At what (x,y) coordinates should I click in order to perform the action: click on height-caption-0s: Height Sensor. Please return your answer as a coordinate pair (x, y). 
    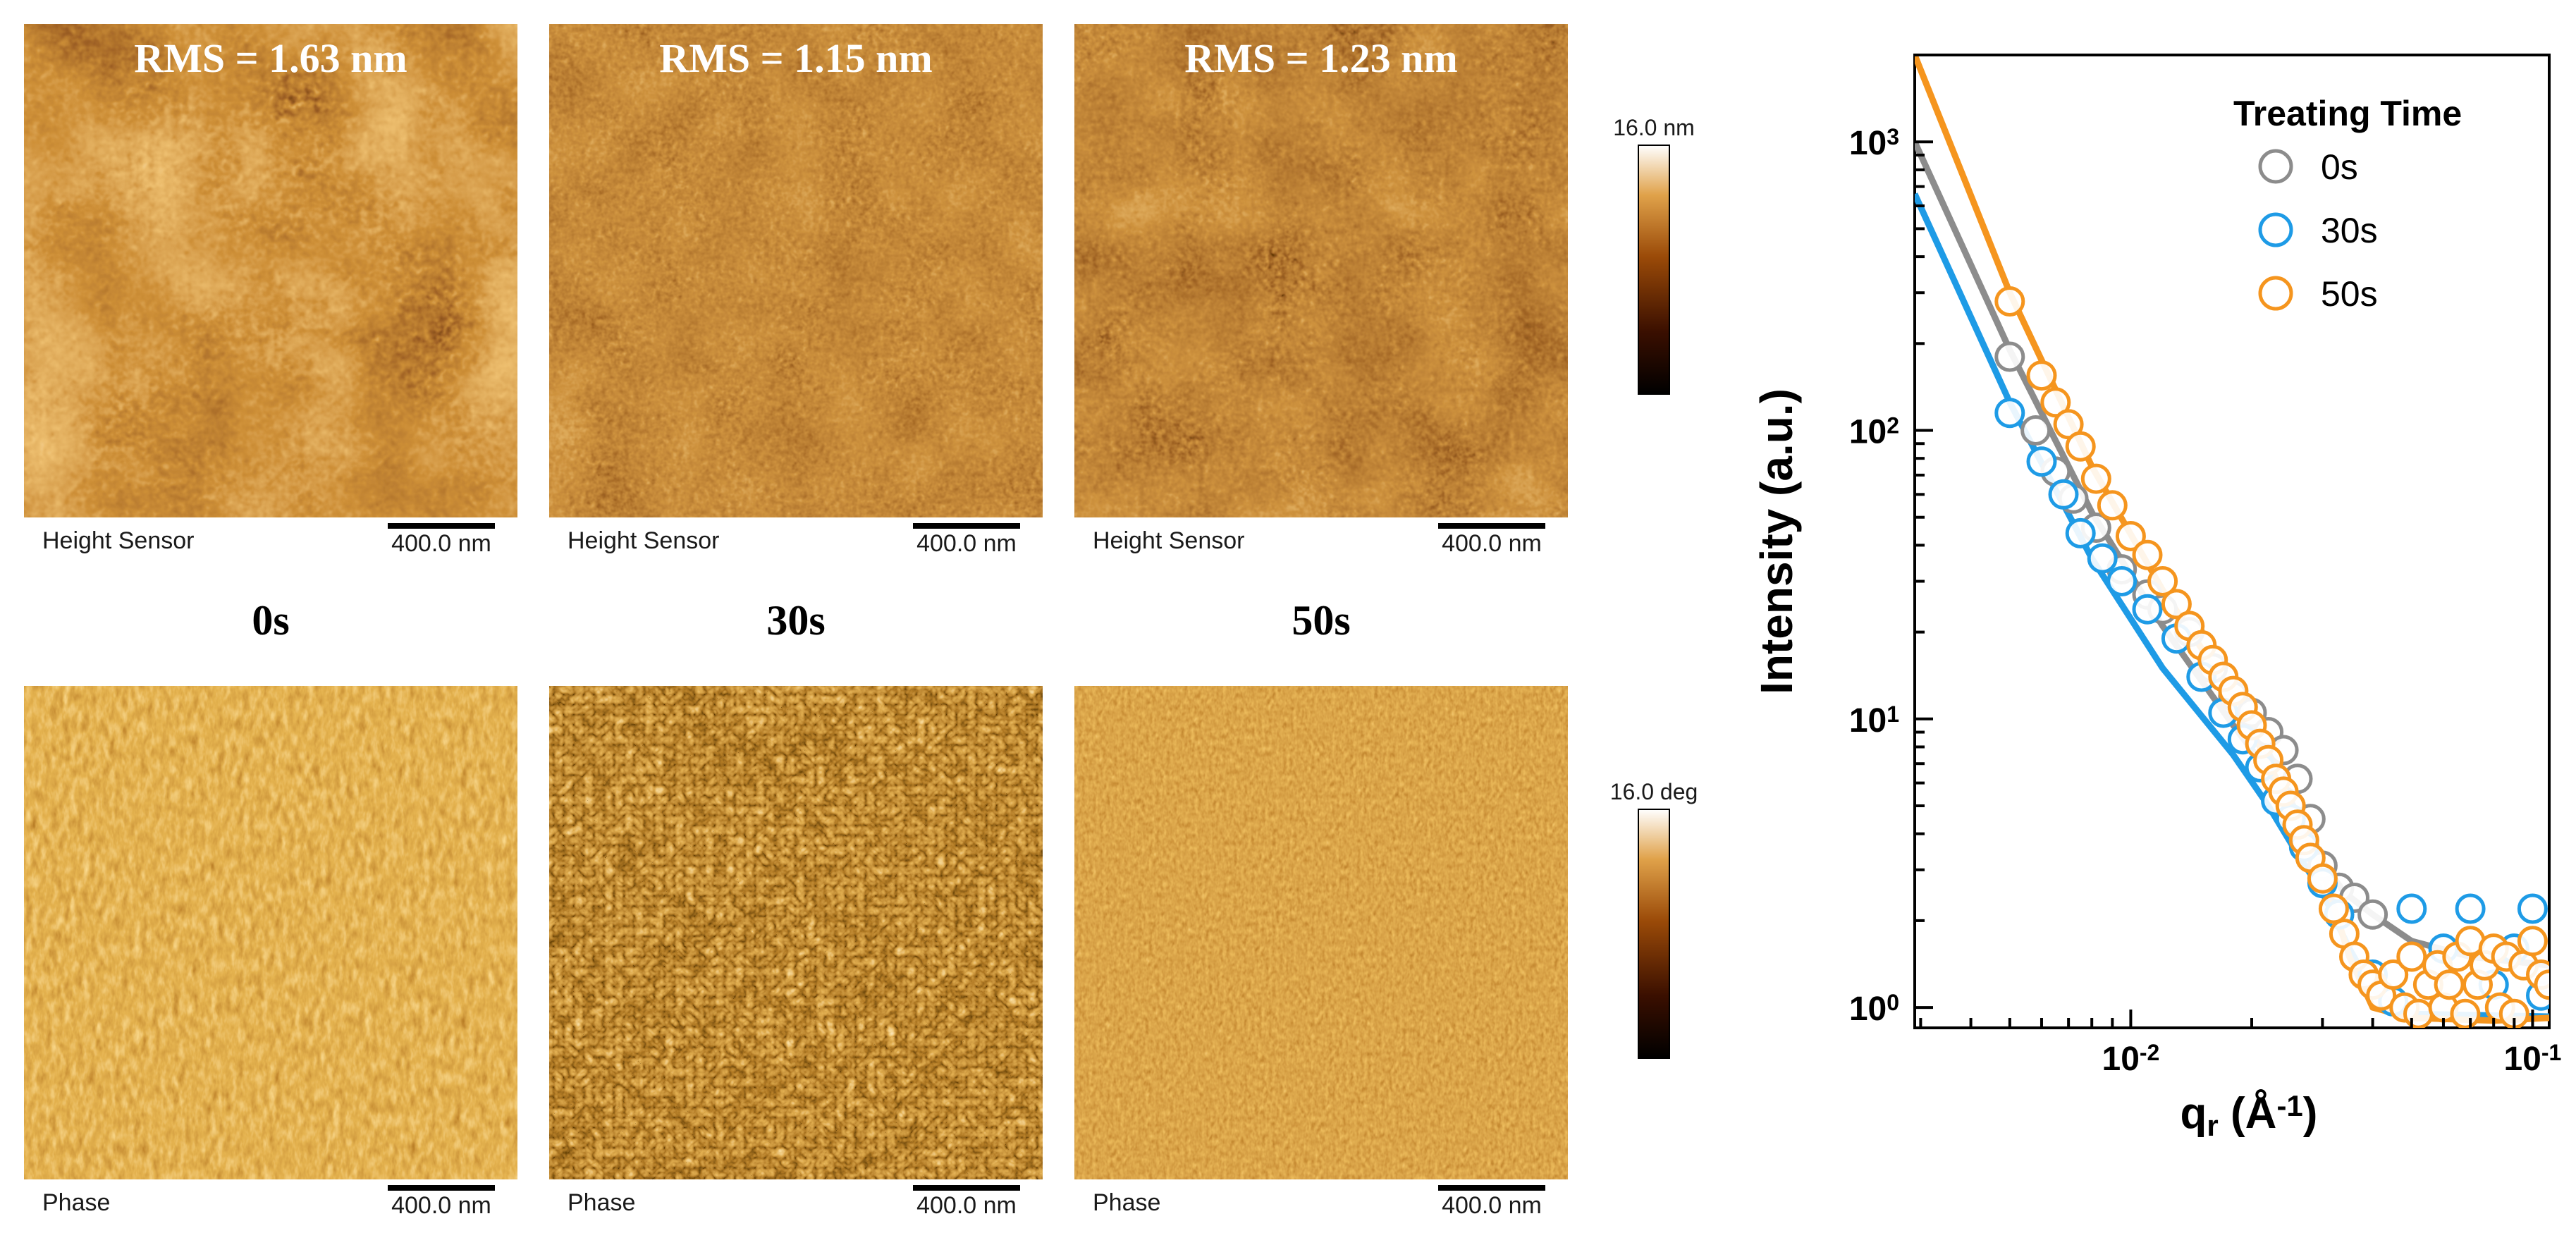
    Looking at the image, I should click on (118, 540).